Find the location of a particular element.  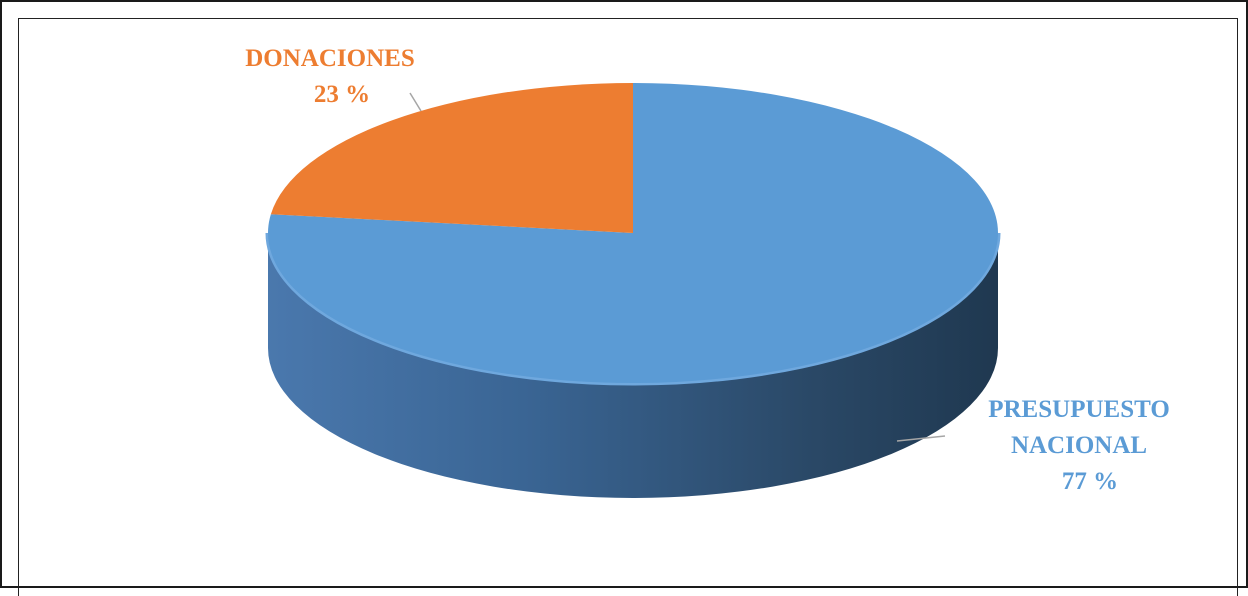

donaciones-leader-line is located at coordinates (415, 102).